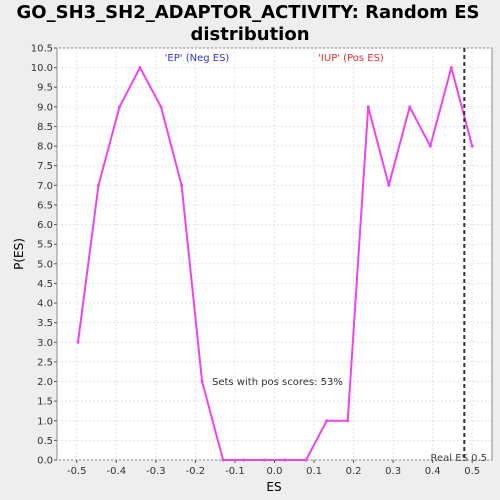 The height and width of the screenshot is (500, 500). Describe the element at coordinates (45, 382) in the screenshot. I see `y-tick-label: 2.0` at that location.